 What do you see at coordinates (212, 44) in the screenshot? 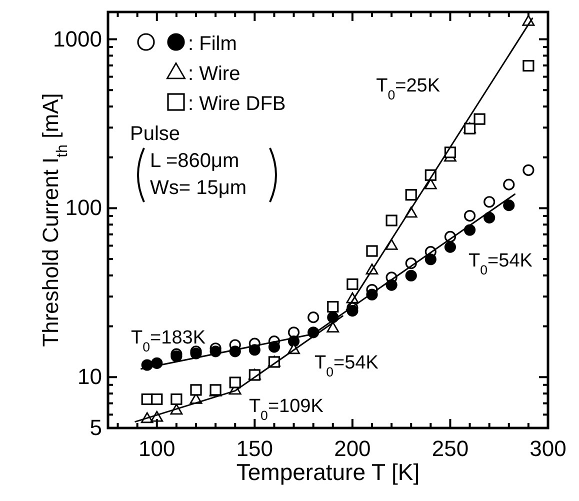
I see `legend-label: : Film` at bounding box center [212, 44].